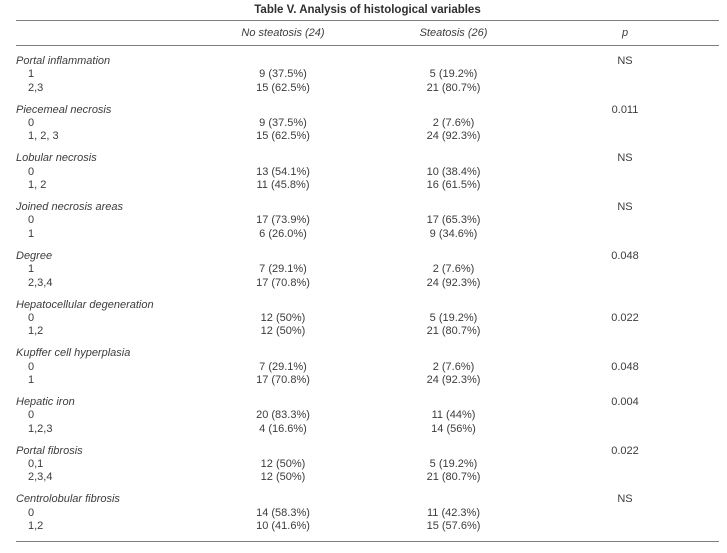 The width and height of the screenshot is (727, 553). Describe the element at coordinates (367, 172) in the screenshot. I see `category-row: 0 13 (54.1%) 10 (38.4%)` at that location.